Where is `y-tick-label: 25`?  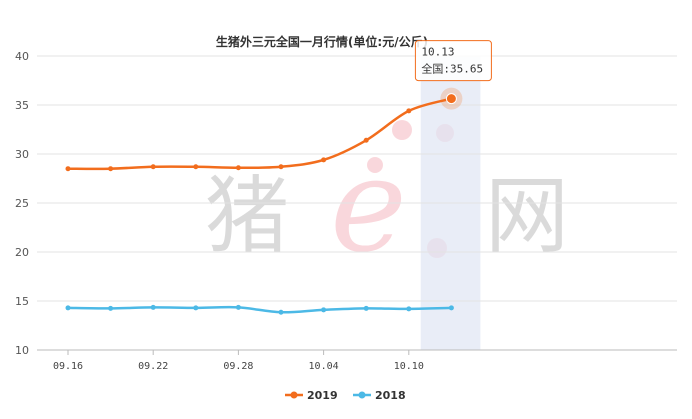 y-tick-label: 25 is located at coordinates (22, 203).